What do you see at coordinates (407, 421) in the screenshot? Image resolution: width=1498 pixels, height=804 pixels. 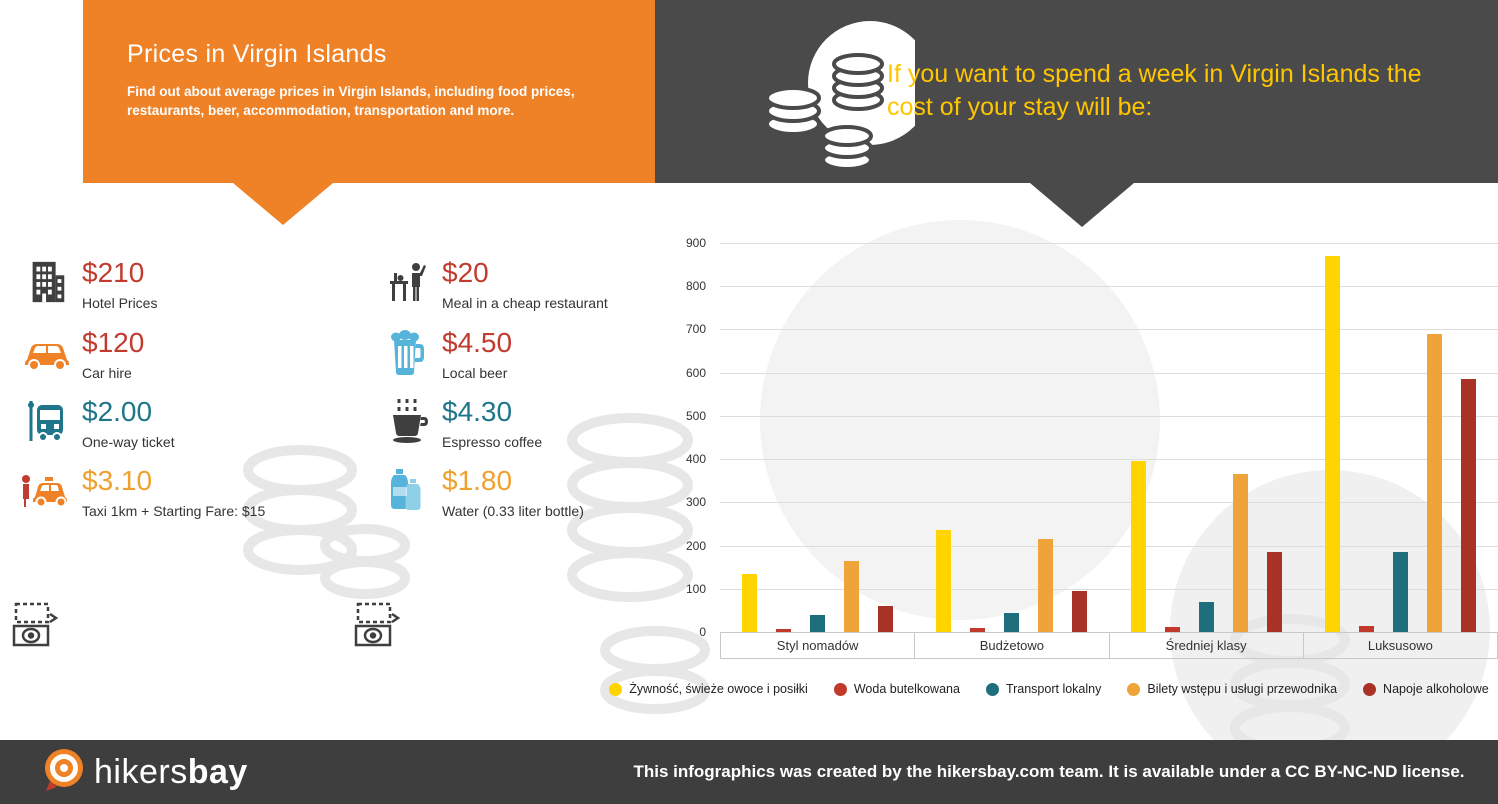 I see `coffee-icon` at bounding box center [407, 421].